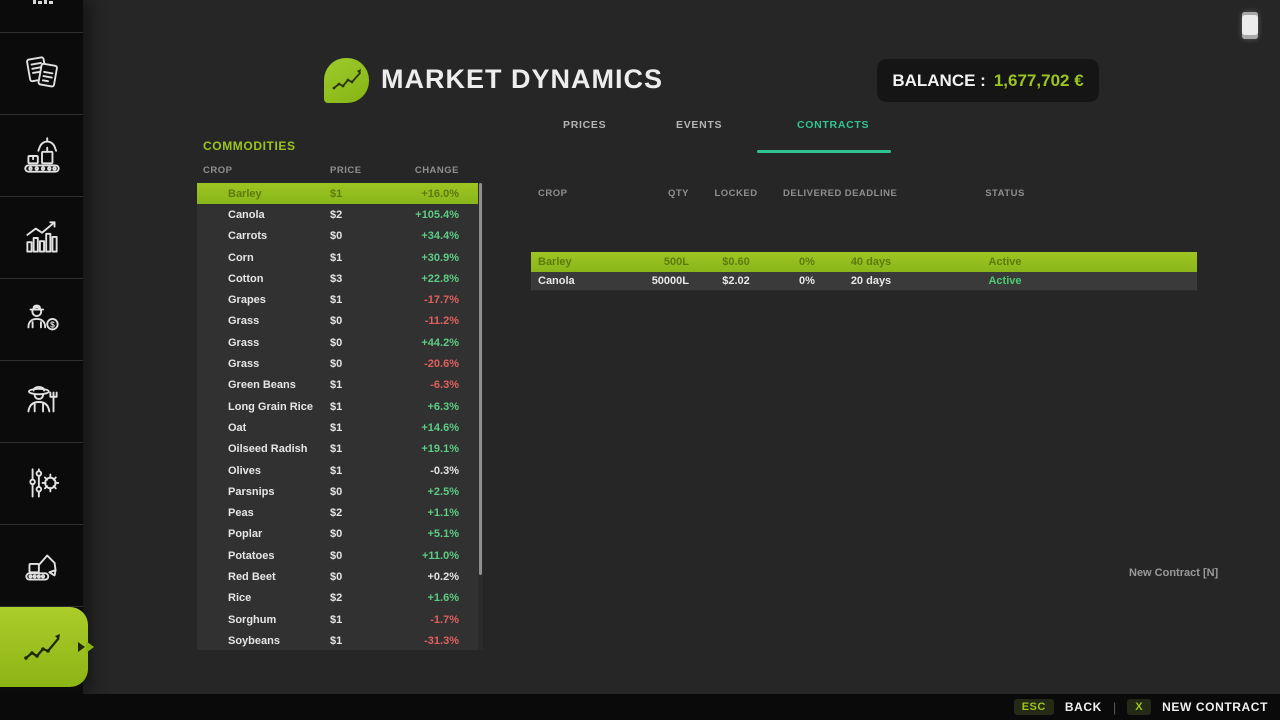  Describe the element at coordinates (864, 262) in the screenshot. I see `contract-row: Barley 500L $0.60 0% 40 days Active` at that location.